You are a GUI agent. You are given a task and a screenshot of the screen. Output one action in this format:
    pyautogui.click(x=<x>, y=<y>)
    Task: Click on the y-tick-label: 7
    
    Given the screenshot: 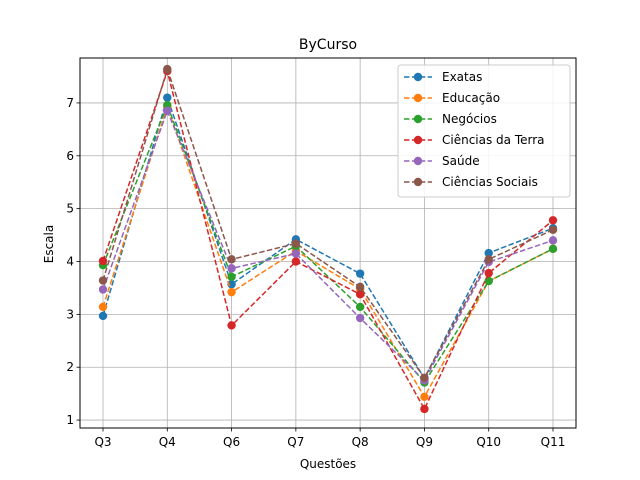 What is the action you would take?
    pyautogui.click(x=70, y=103)
    